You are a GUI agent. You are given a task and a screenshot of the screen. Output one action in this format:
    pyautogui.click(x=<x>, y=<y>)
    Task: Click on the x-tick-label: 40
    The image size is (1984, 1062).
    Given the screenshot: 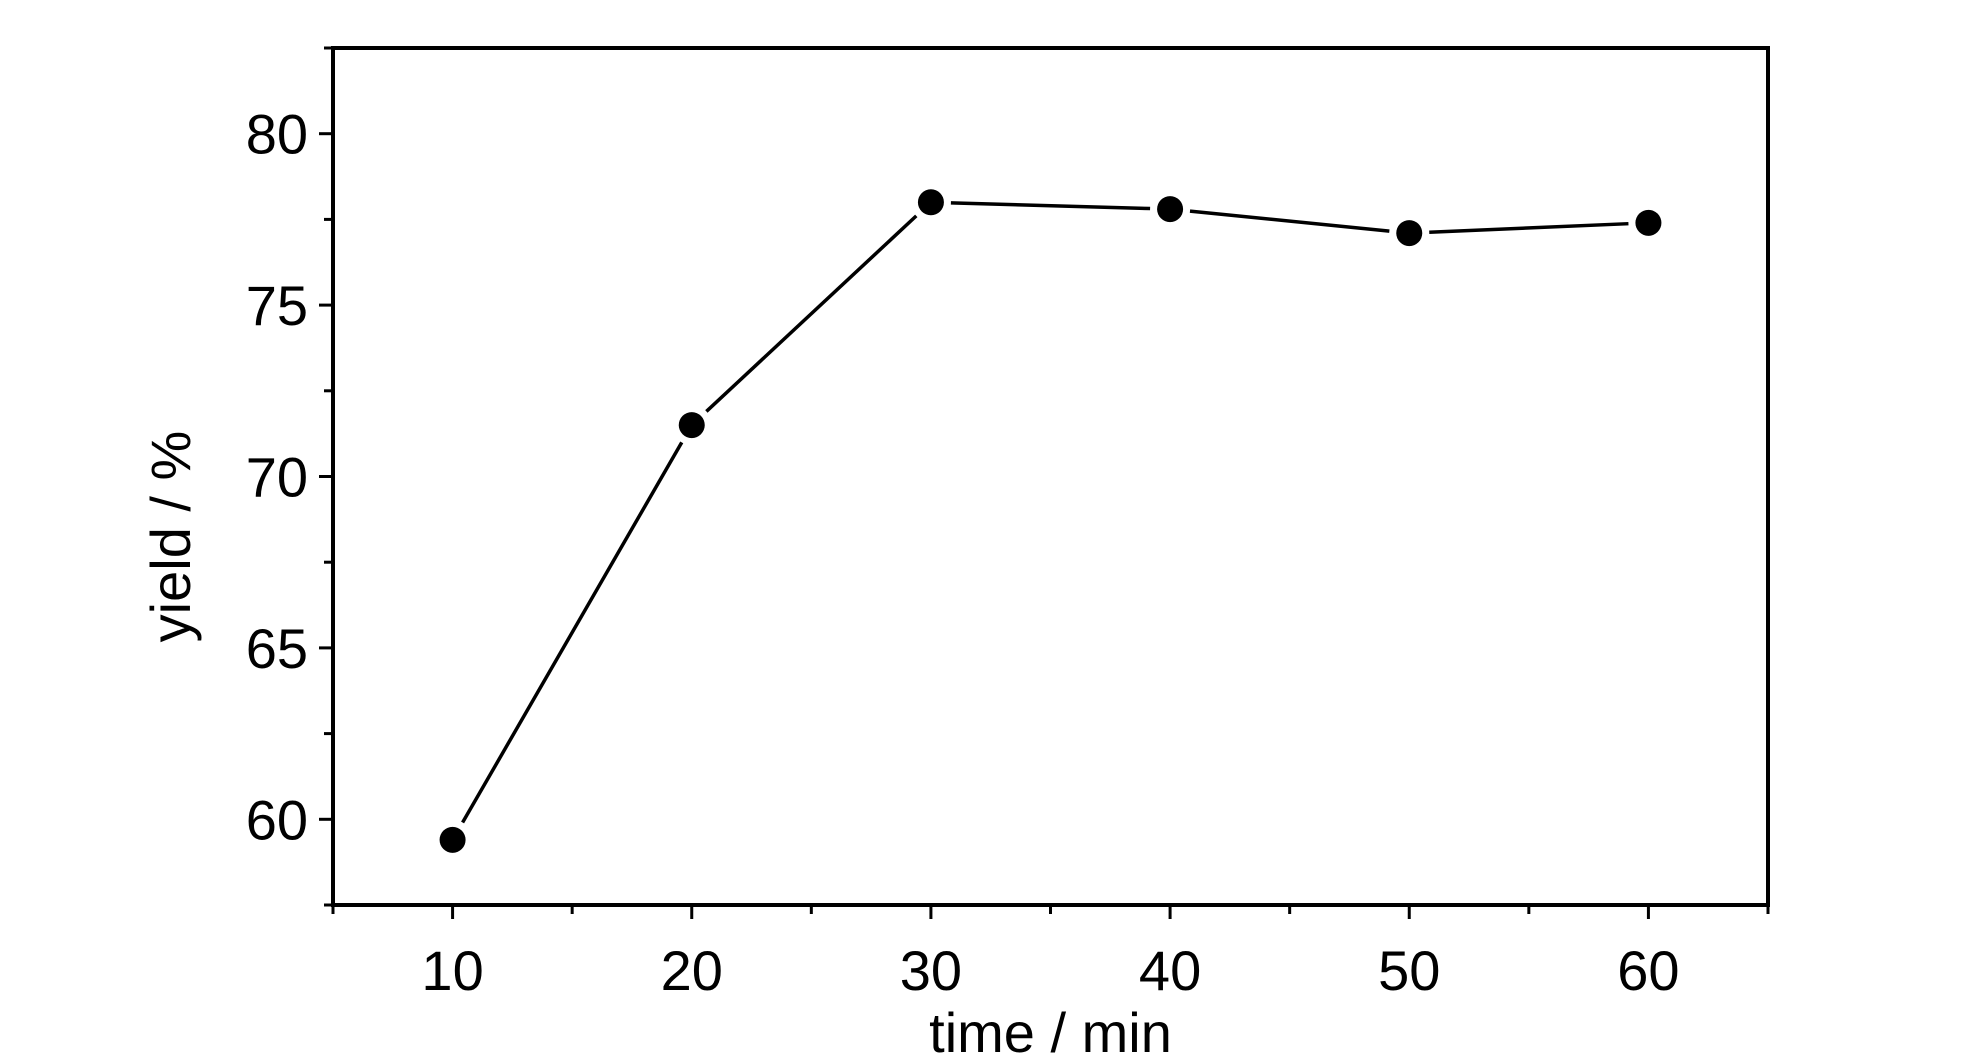 What is the action you would take?
    pyautogui.click(x=1170, y=970)
    